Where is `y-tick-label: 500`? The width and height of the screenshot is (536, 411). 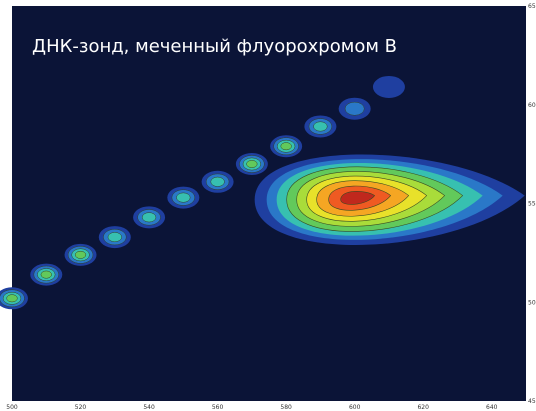
y-tick-label: 500 is located at coordinates (532, 302).